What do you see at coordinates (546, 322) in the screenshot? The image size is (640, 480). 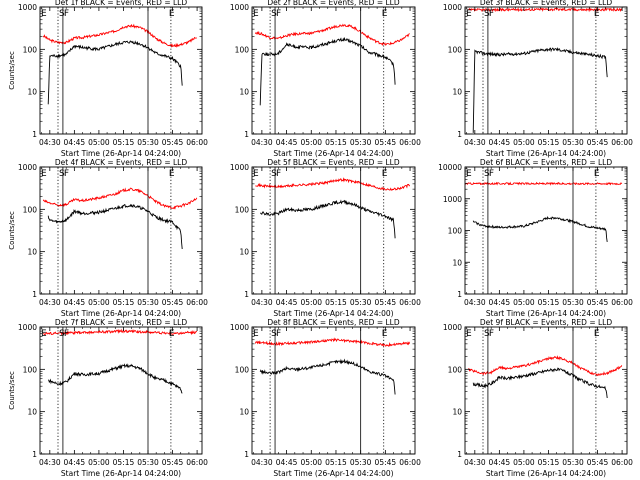 I see `panel-title: Det 9f BLACK = Events, RED = LLD` at bounding box center [546, 322].